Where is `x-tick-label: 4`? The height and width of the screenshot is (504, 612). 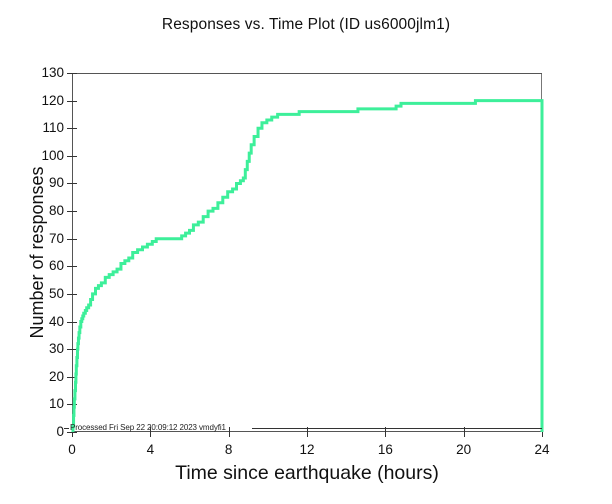
x-tick-label: 4 is located at coordinates (150, 449).